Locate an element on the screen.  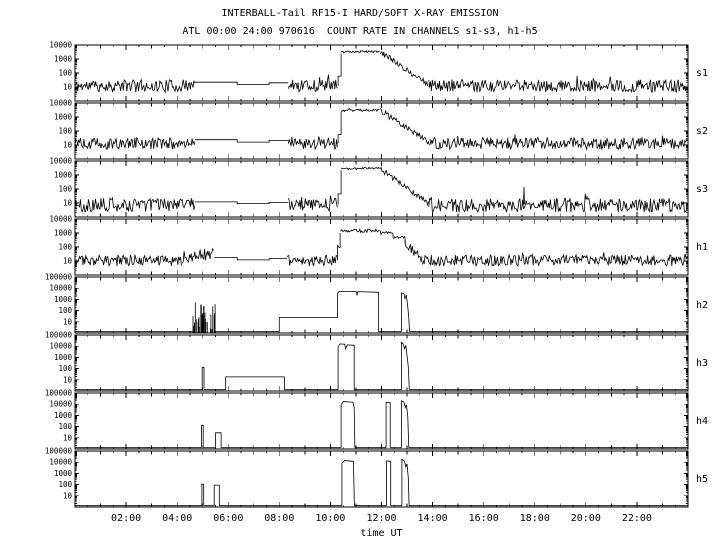
x-tick-label: 04:00 is located at coordinates (177, 518).